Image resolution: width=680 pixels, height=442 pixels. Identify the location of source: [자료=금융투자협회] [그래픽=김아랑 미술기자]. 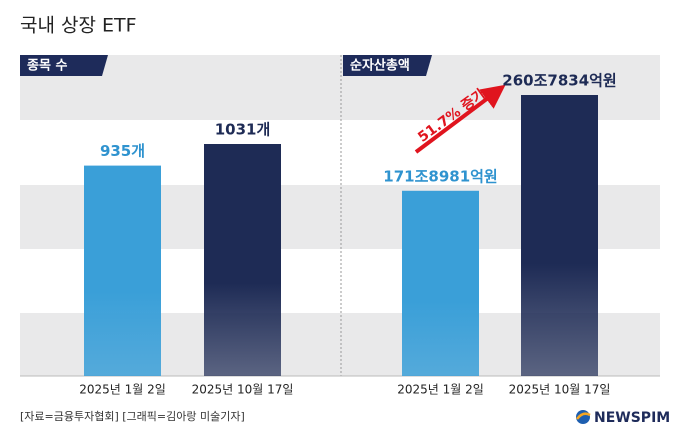
(132, 416).